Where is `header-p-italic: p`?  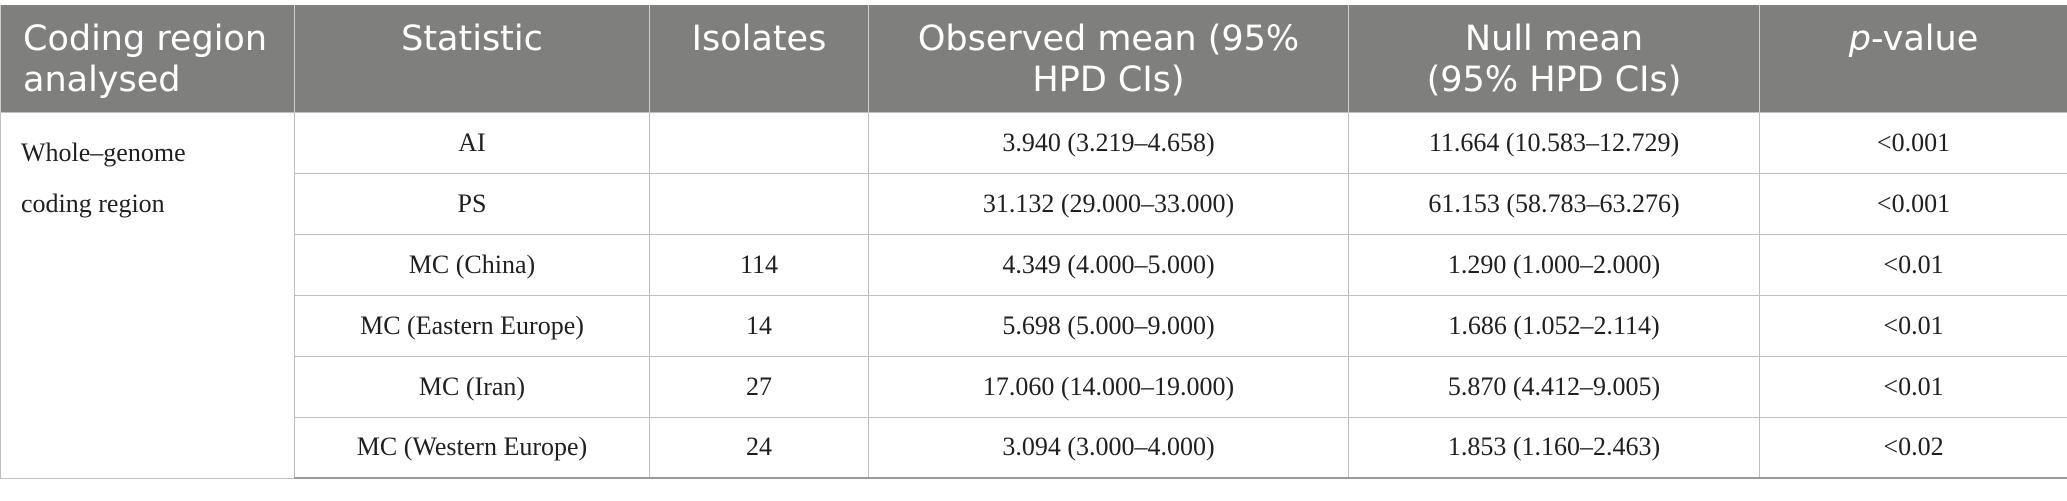 header-p-italic: p is located at coordinates (1859, 39).